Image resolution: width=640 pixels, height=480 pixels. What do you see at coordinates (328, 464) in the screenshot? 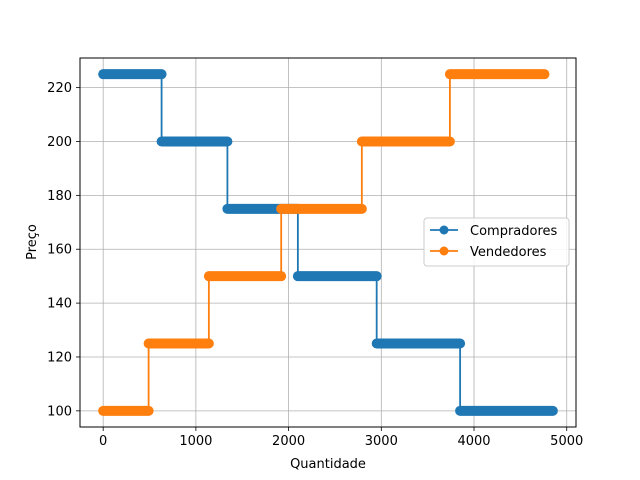
I see `x-axis-label: Quantidade` at bounding box center [328, 464].